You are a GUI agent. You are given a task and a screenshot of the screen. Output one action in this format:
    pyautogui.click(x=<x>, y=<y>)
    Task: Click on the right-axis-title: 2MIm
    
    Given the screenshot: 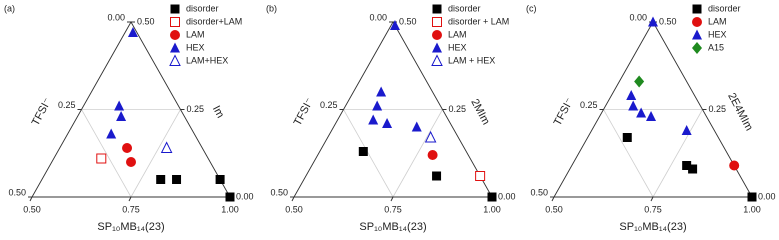 What is the action you would take?
    pyautogui.click(x=480, y=112)
    